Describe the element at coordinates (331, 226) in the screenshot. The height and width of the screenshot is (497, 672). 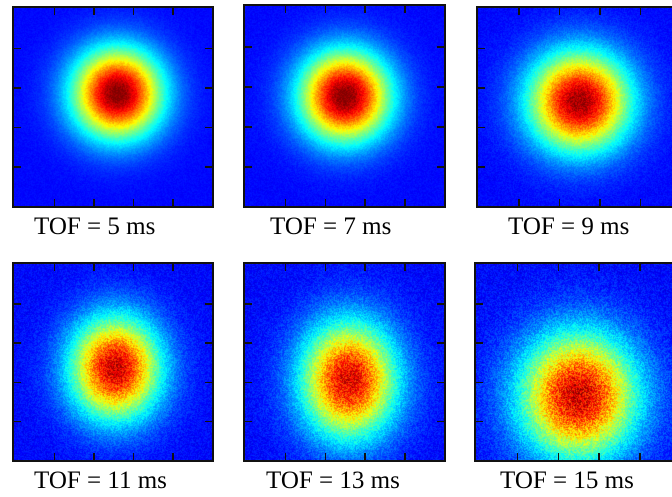
I see `panel-label-tof-7ms: TOF = 7 ms` at that location.